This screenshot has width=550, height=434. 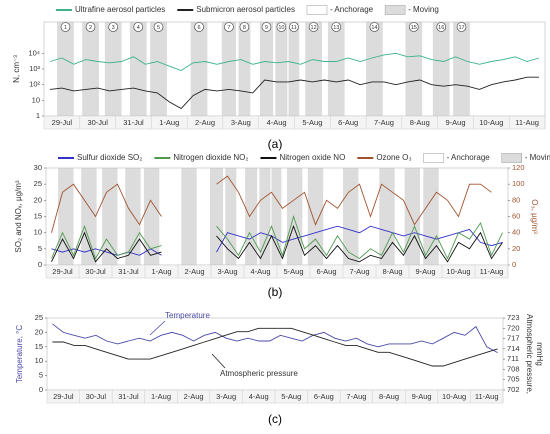 I want to click on y-tick-label: 25, so click(x=39, y=317).